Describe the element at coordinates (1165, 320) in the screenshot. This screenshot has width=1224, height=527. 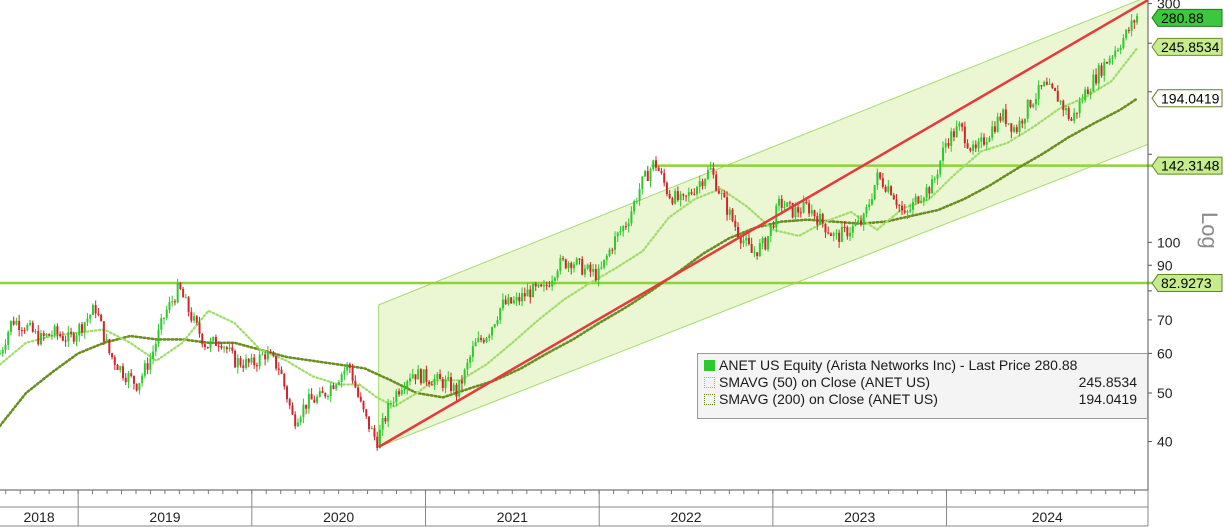
I see `y-tick-label: 70` at that location.